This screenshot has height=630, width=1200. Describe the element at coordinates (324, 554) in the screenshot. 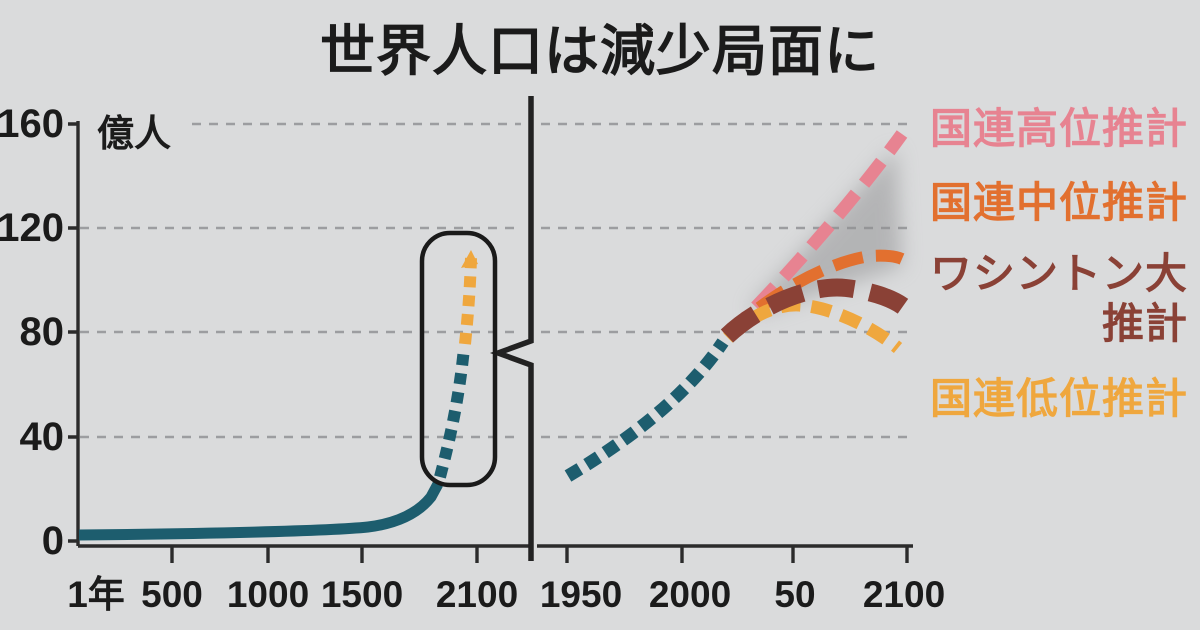

I see `x-axis-ticks-left` at that location.